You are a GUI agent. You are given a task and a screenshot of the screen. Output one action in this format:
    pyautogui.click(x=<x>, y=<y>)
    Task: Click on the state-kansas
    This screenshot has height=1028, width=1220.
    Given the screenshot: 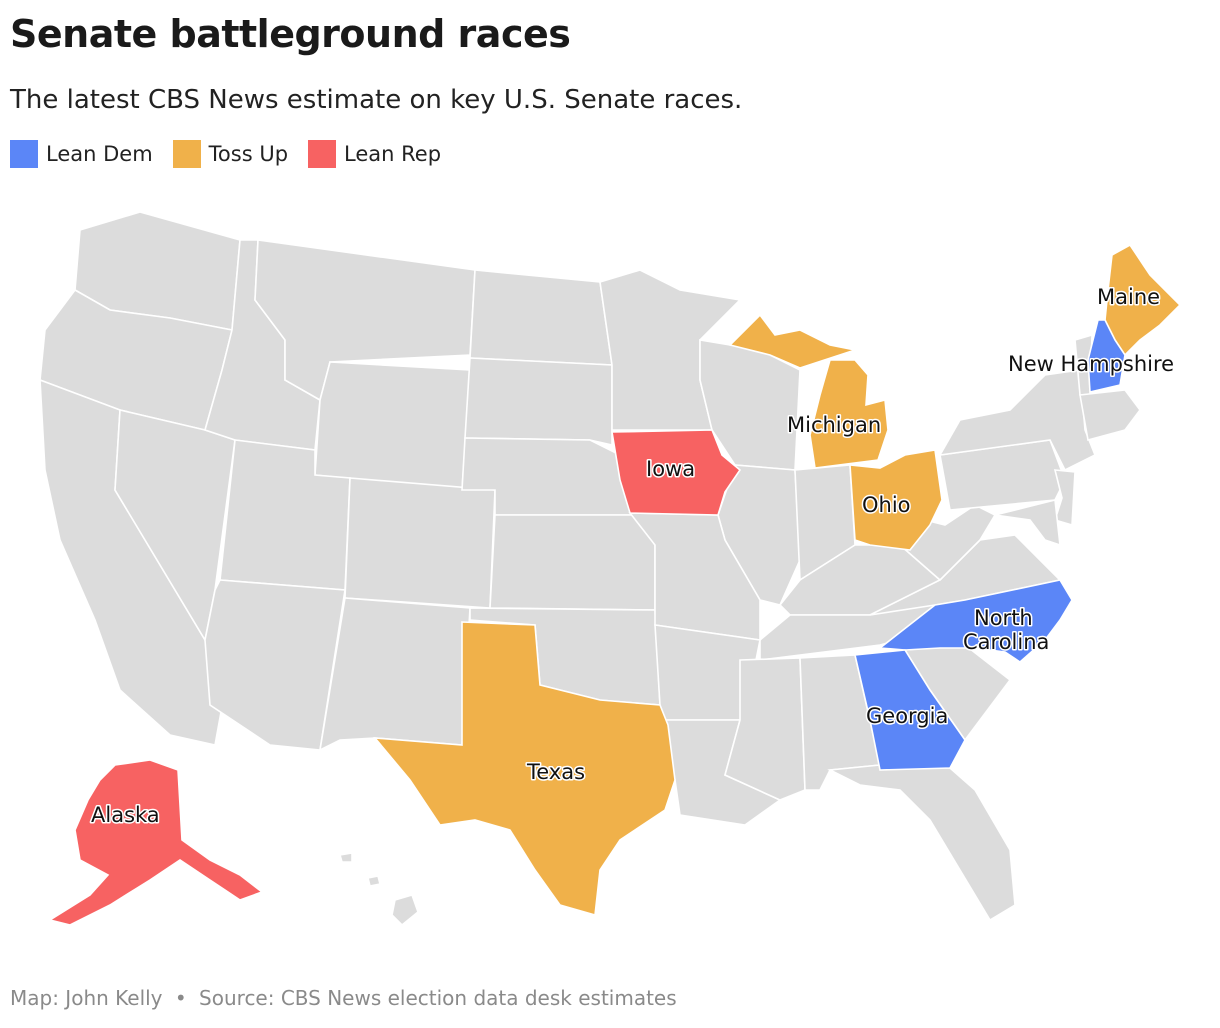 What is the action you would take?
    pyautogui.click(x=572, y=562)
    